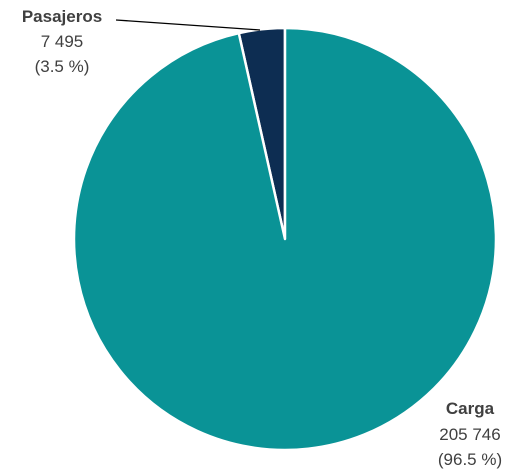 The width and height of the screenshot is (509, 470). Describe the element at coordinates (470, 408) in the screenshot. I see `slice-label-carga: Carga` at that location.